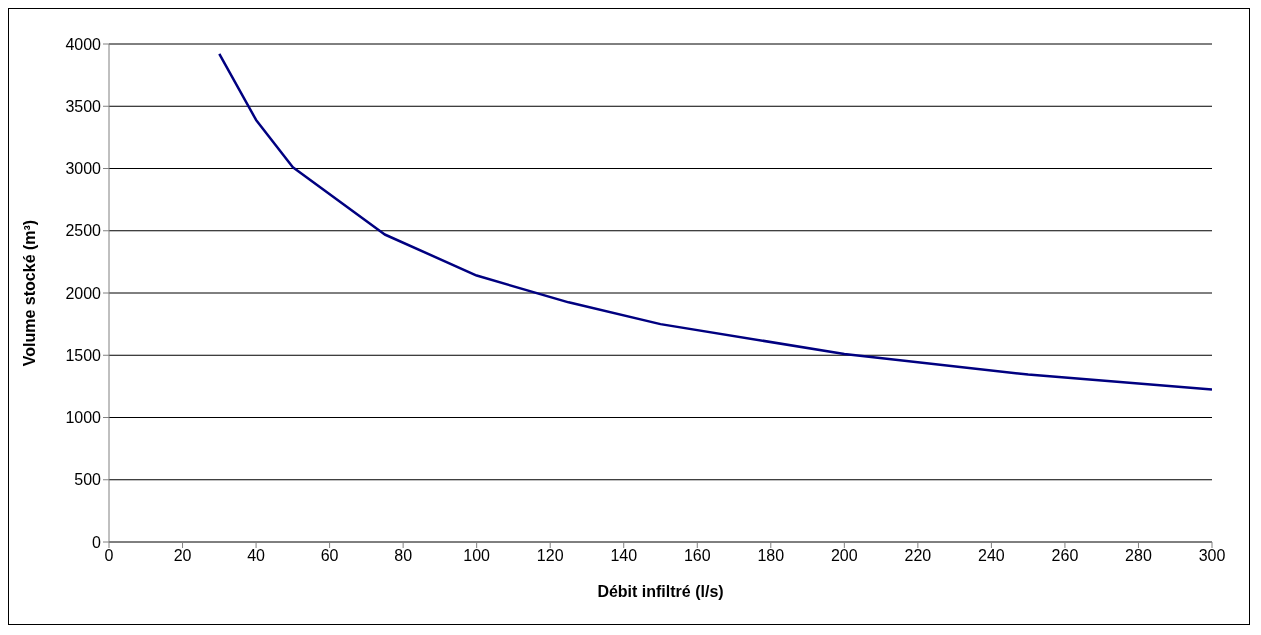  What do you see at coordinates (83, 293) in the screenshot?
I see `y-tick-label: 2000` at bounding box center [83, 293].